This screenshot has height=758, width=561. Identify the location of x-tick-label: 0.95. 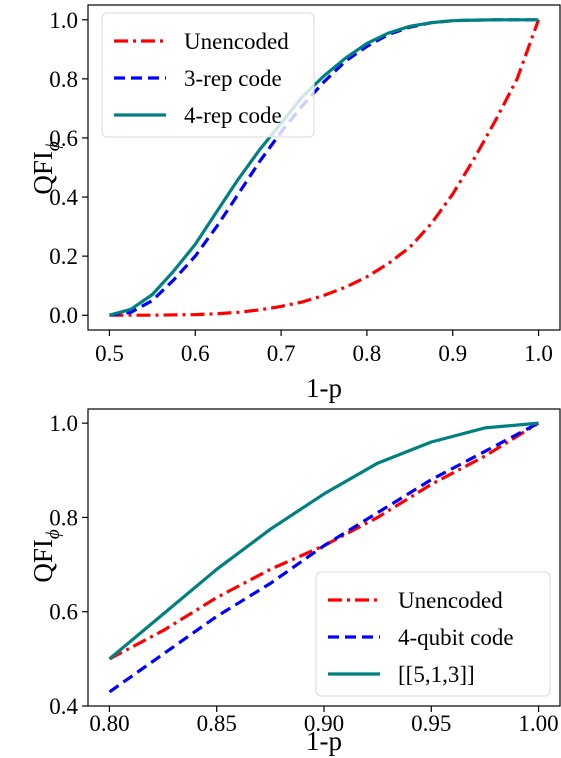
(431, 723).